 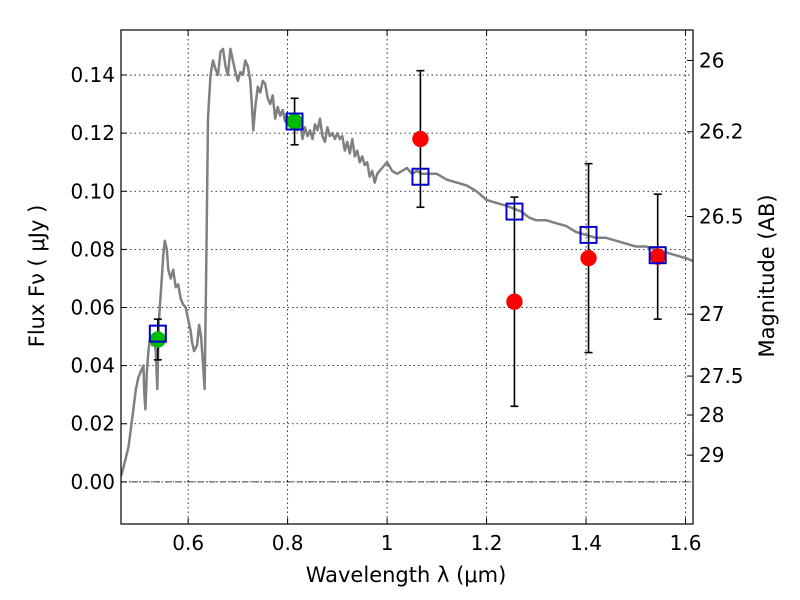 What do you see at coordinates (721, 376) in the screenshot?
I see `right-tick-label: 27.5` at bounding box center [721, 376].